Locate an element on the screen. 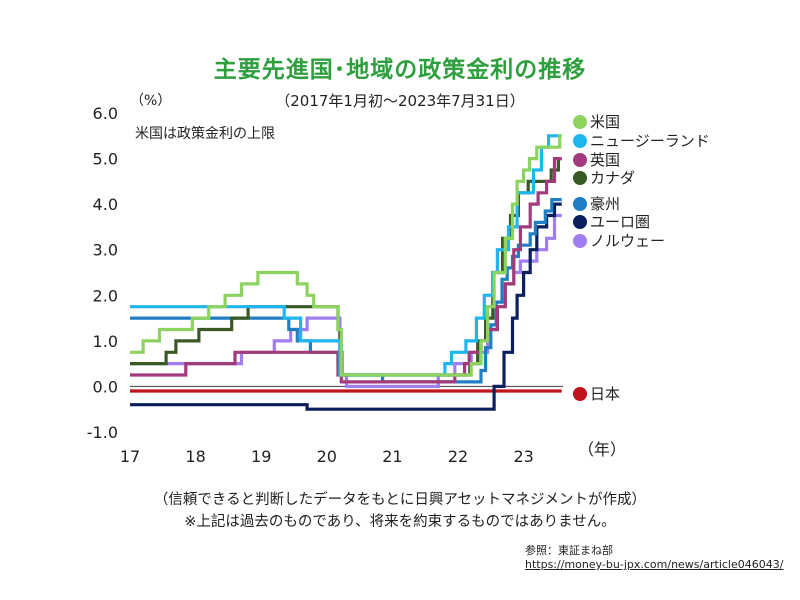 The height and width of the screenshot is (600, 800). legend-item: 豪州 is located at coordinates (596, 204).